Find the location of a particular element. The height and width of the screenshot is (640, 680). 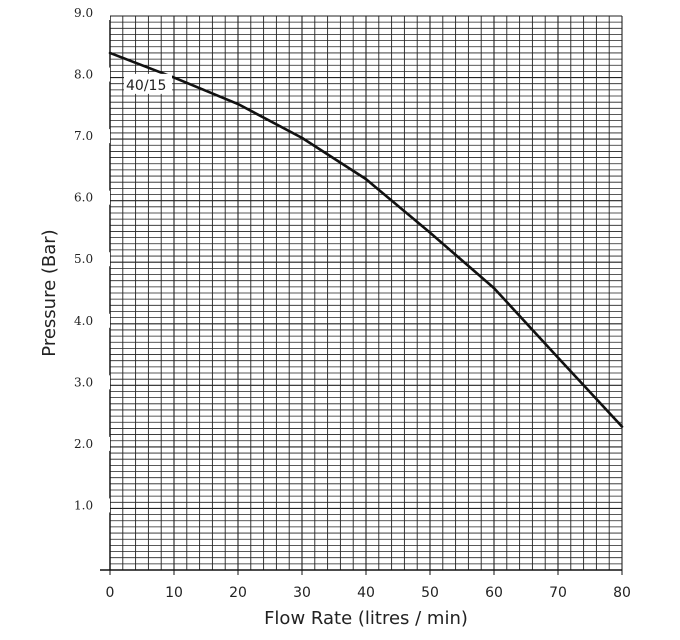

series-label: 40/15 is located at coordinates (146, 86).